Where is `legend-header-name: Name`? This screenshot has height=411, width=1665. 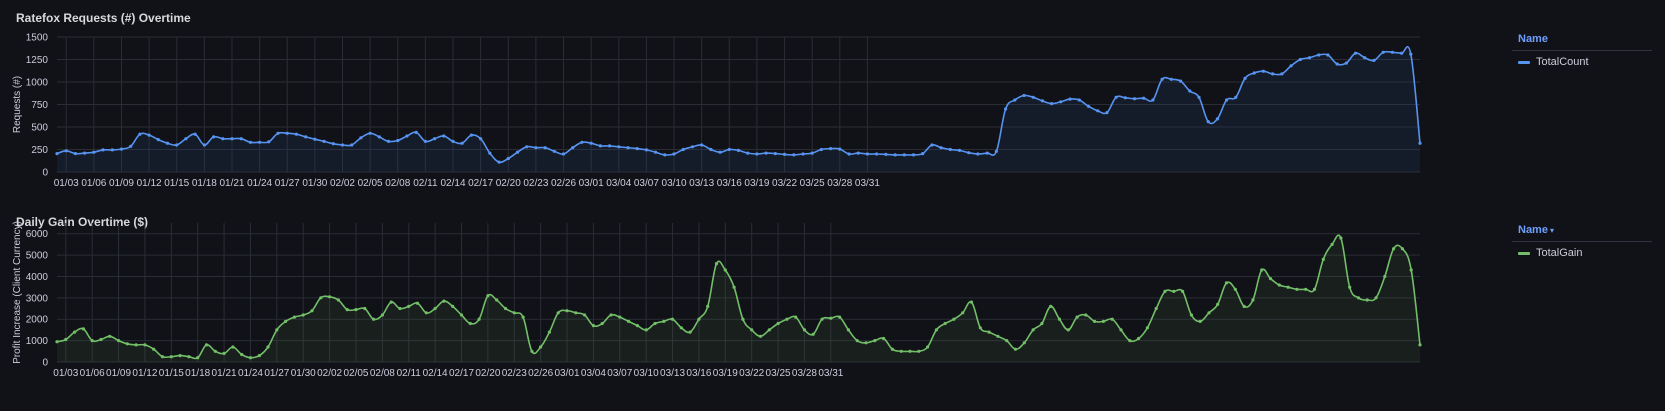
legend-header-name: Name is located at coordinates (1582, 42).